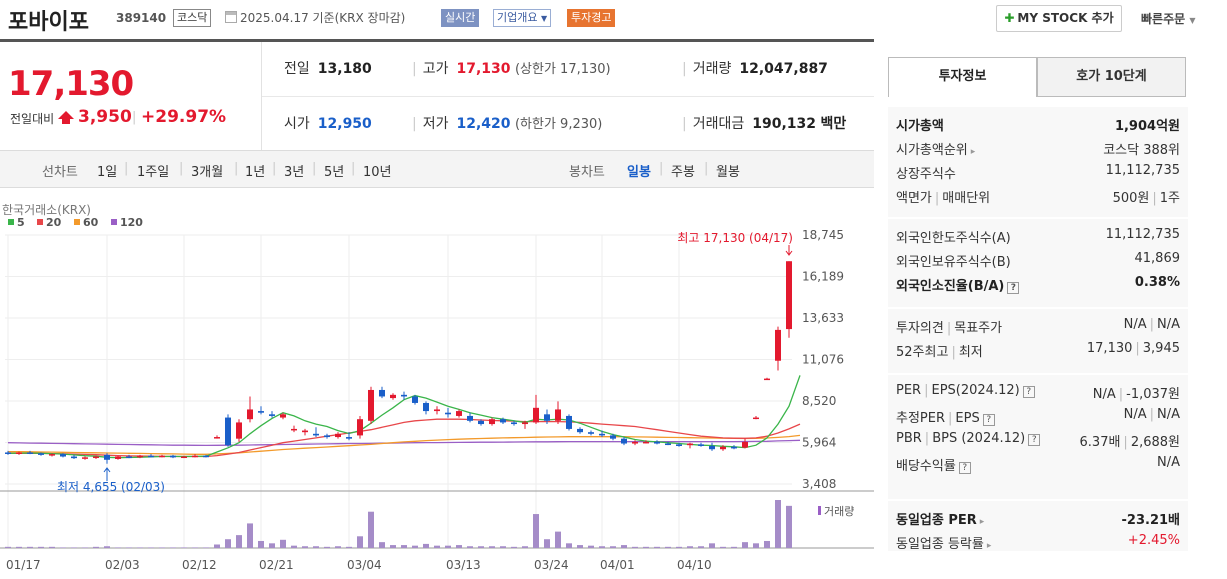  Describe the element at coordinates (989, 546) in the screenshot. I see `chevron-right-icon: ▸` at that location.